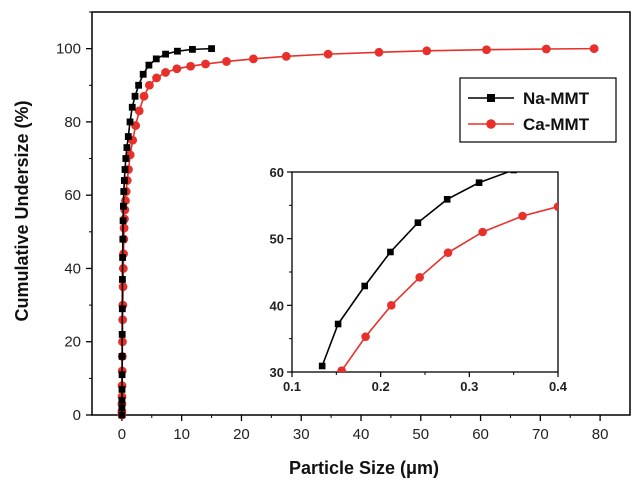 This screenshot has height=484, width=636. Describe the element at coordinates (301, 434) in the screenshot. I see `x-tick-label: 30` at that location.